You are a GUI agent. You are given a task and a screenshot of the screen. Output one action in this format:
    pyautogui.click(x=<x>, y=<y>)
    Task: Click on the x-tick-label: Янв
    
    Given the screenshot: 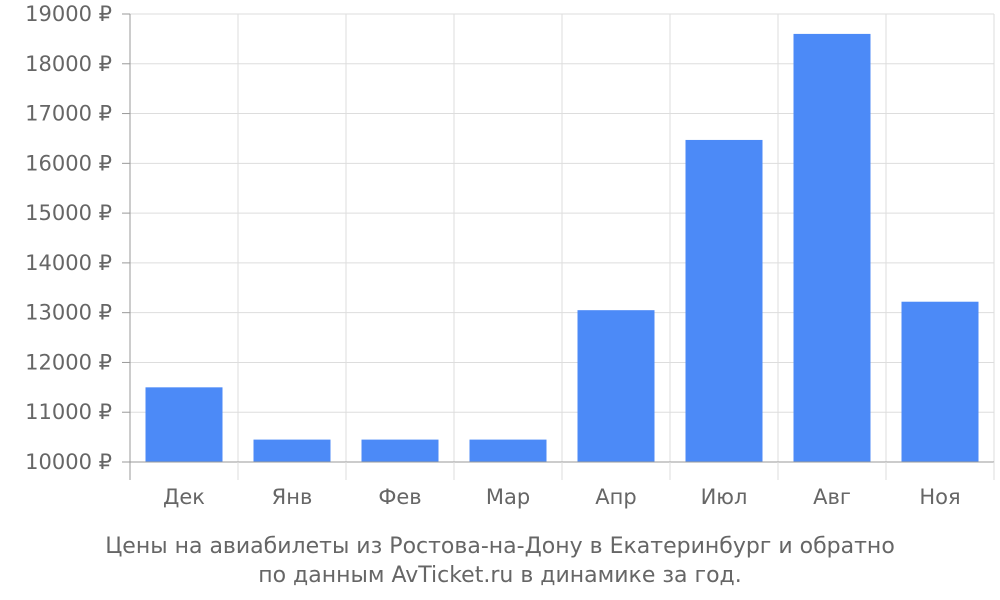 What is the action you would take?
    pyautogui.click(x=292, y=497)
    